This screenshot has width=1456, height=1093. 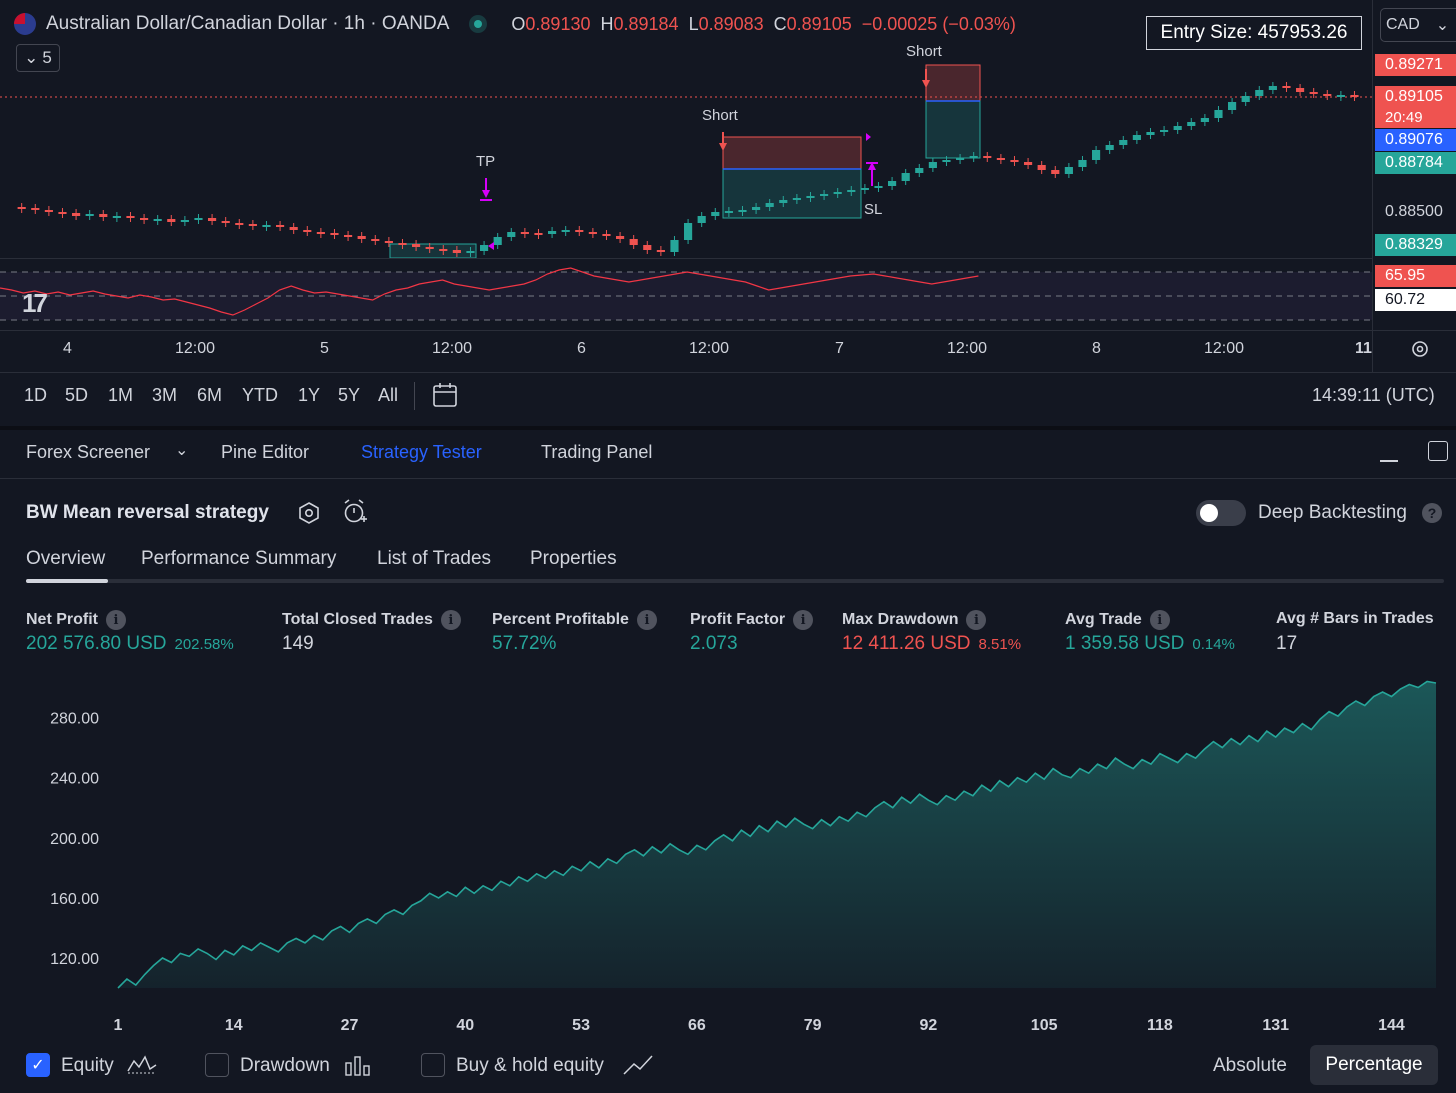 What do you see at coordinates (1420, 349) in the screenshot?
I see `chart-settings-gear-icon` at bounding box center [1420, 349].